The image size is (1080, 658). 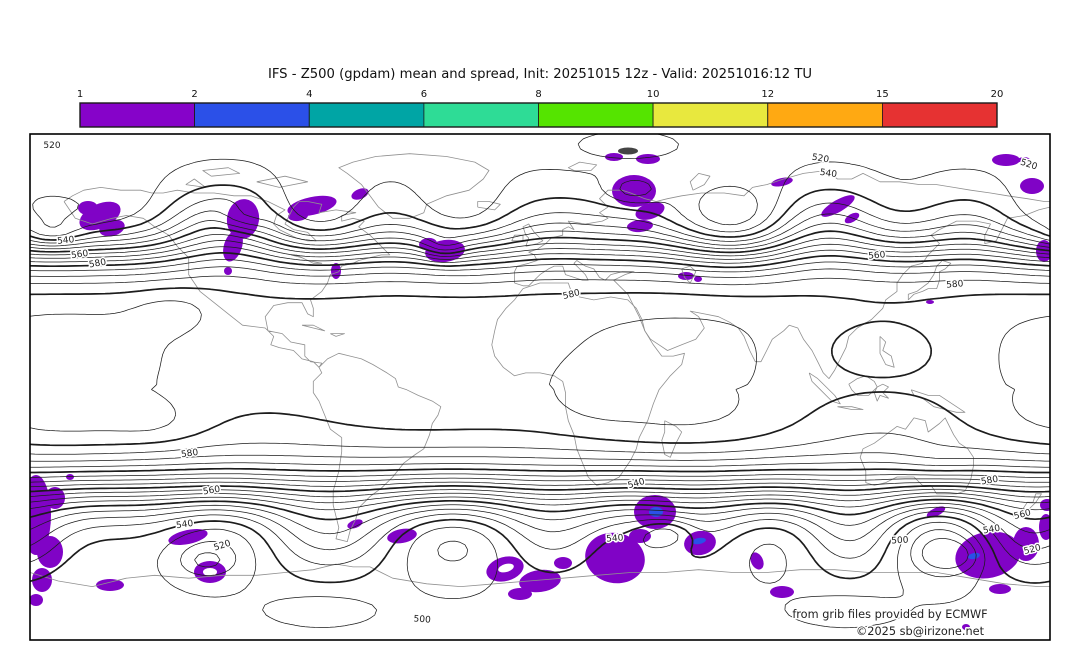 I want to click on spread-colorbar: 1 2 4 6 8 10 12 15 20, so click(x=540, y=108).